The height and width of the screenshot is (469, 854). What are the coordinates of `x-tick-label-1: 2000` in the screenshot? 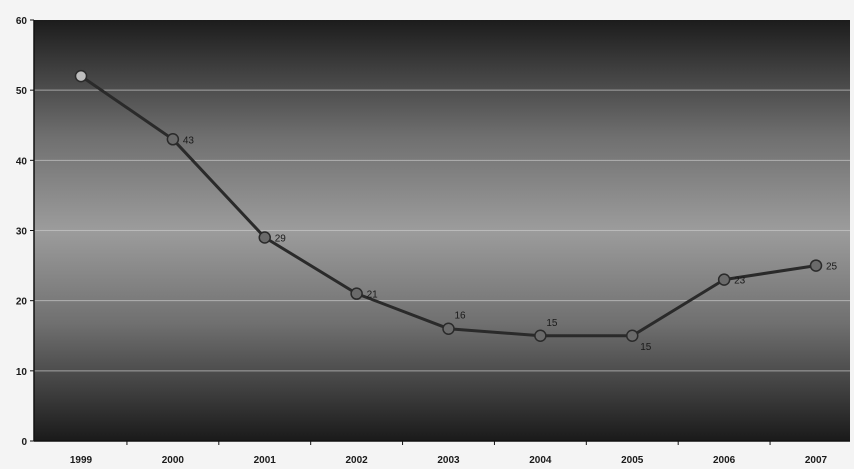 It's located at (173, 460).